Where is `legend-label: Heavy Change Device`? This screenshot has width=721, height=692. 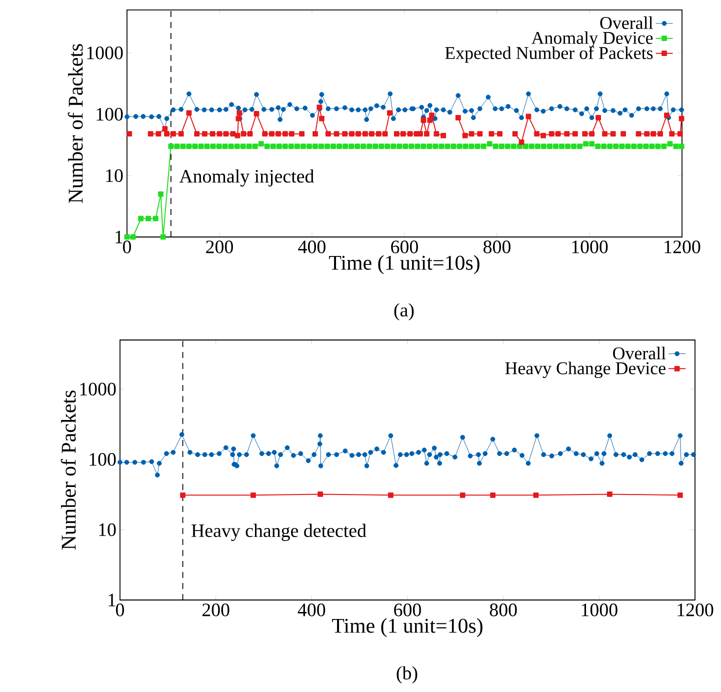
legend-label: Heavy Change Device is located at coordinates (585, 370).